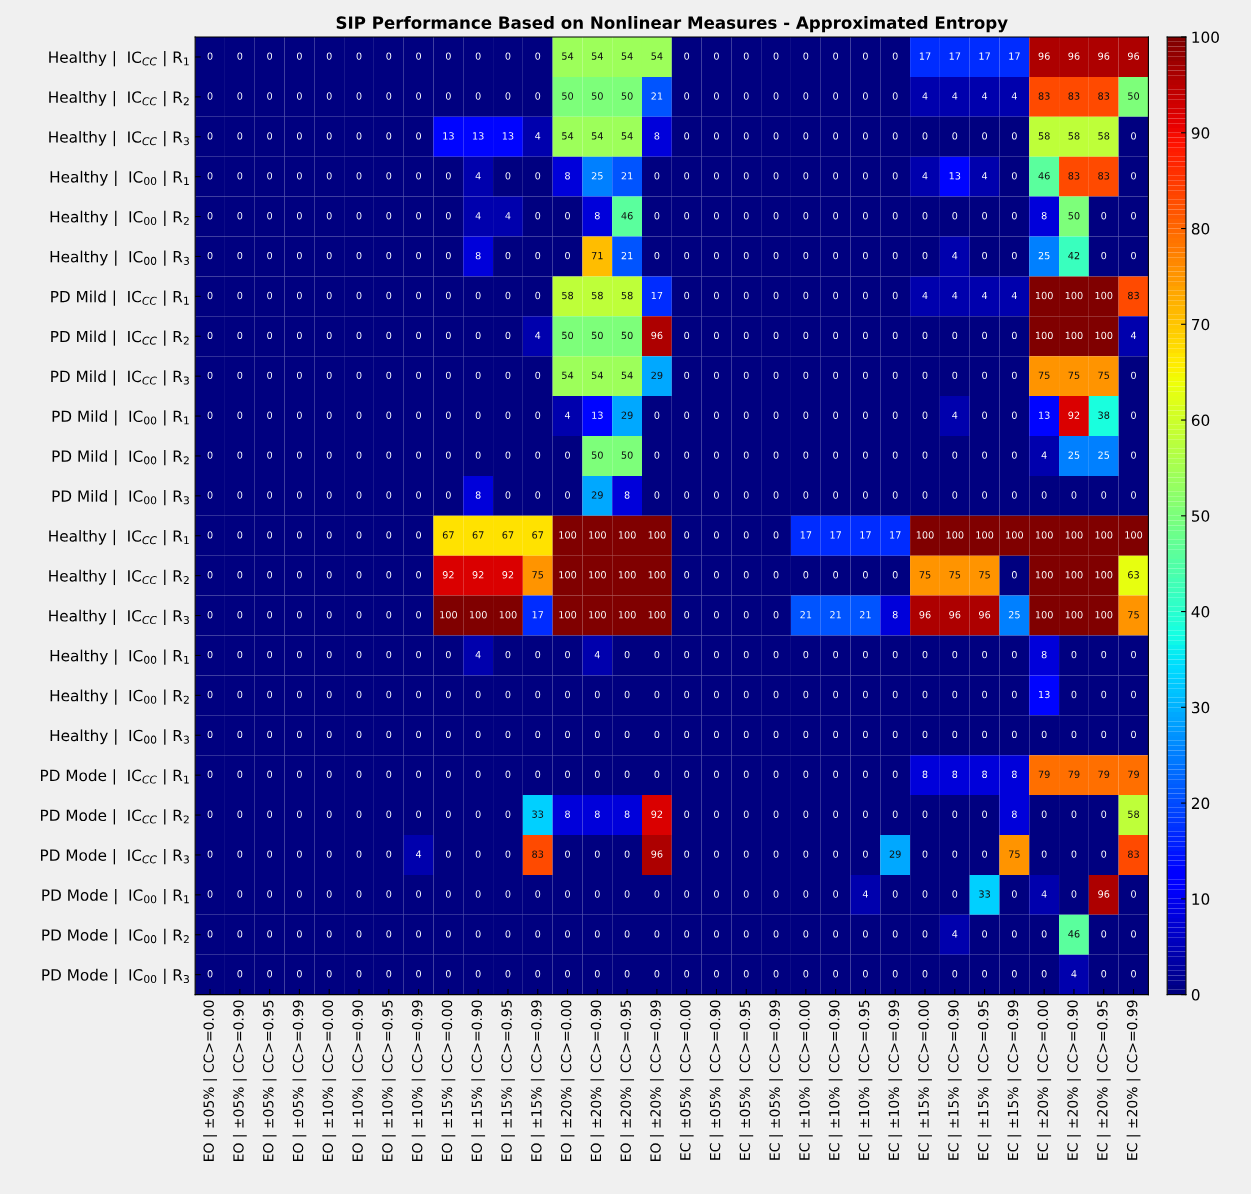 The height and width of the screenshot is (1194, 1251). Describe the element at coordinates (835, 615) in the screenshot. I see `data-label: 21` at that location.